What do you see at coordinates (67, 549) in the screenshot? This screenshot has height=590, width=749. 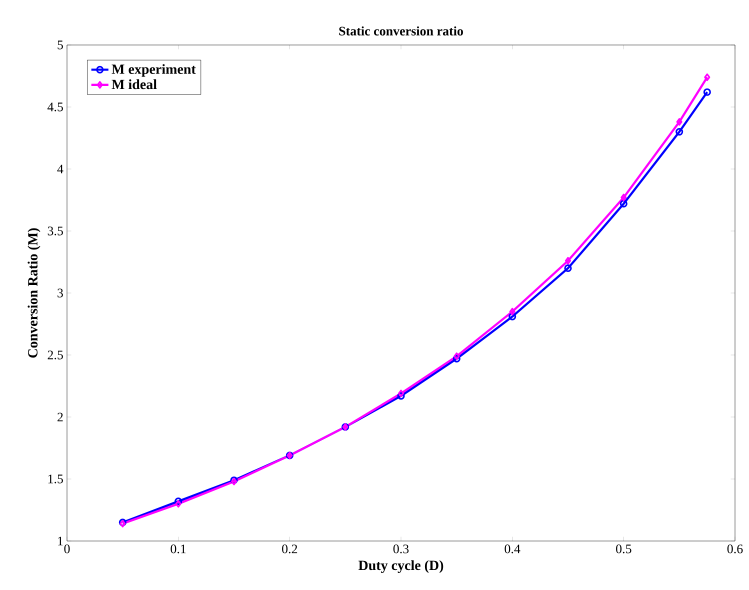 I see `x-tick-label: 0` at bounding box center [67, 549].